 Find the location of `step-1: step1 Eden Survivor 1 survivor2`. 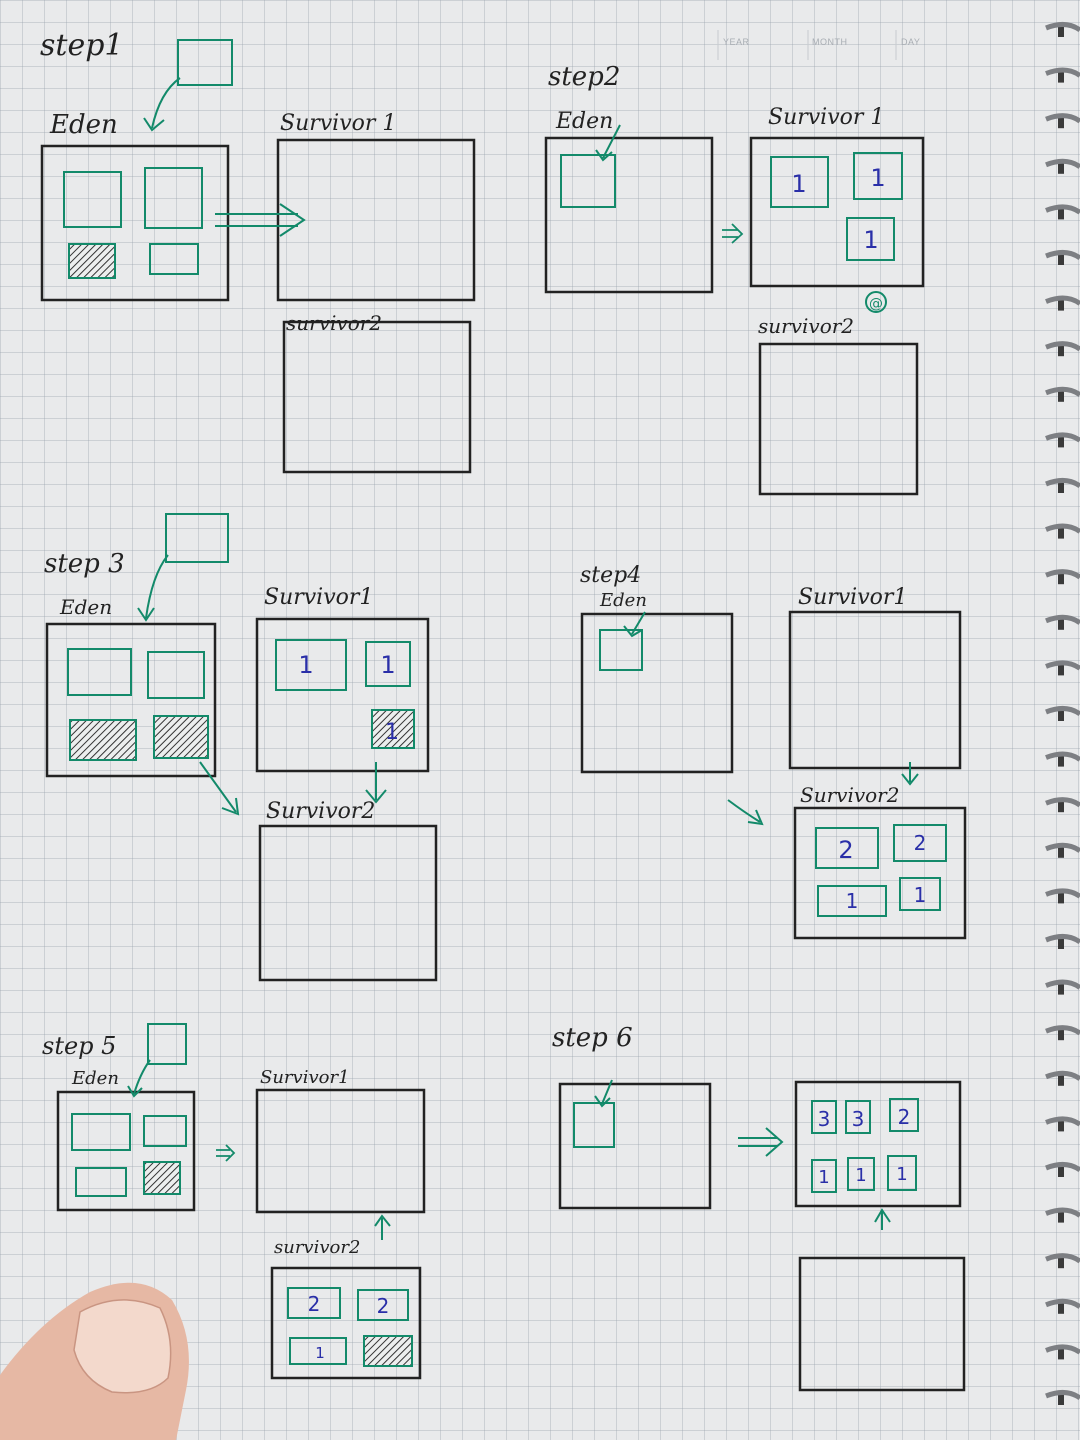

step-1: step1 Eden Survivor 1 survivor2 is located at coordinates (258, 251).